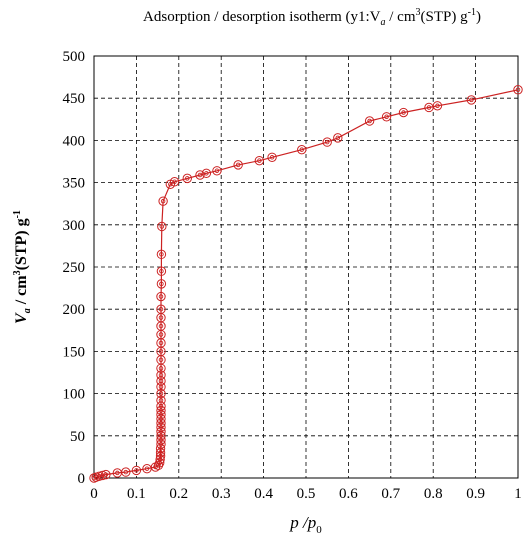 This screenshot has height=546, width=531. I want to click on y-tick-label: 250, so click(74, 268).